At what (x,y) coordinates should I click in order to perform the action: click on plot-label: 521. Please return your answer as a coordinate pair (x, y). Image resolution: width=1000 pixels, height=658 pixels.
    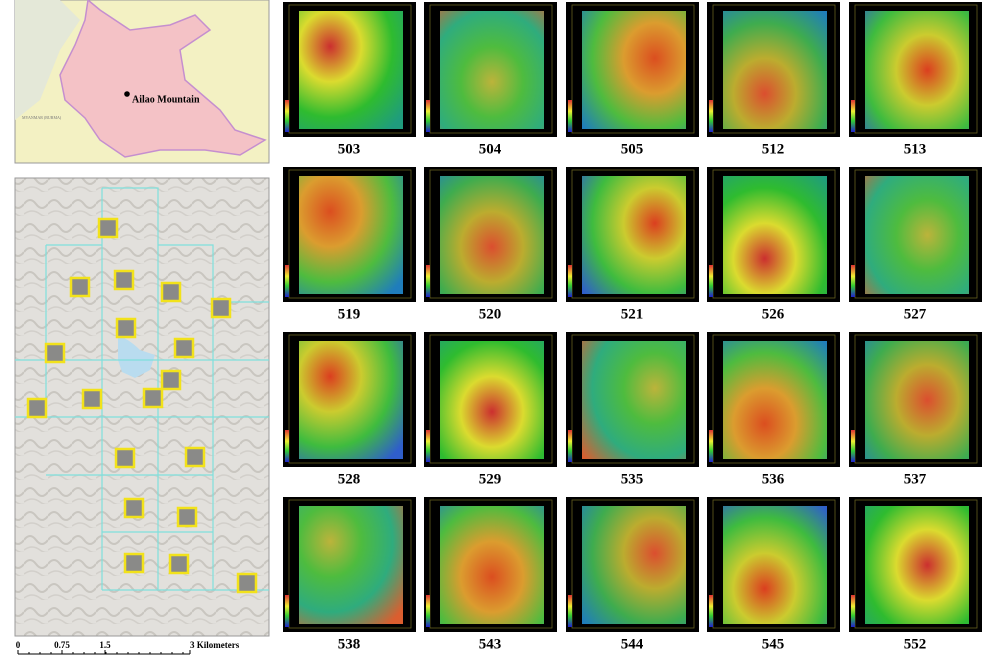
    Looking at the image, I should click on (632, 314).